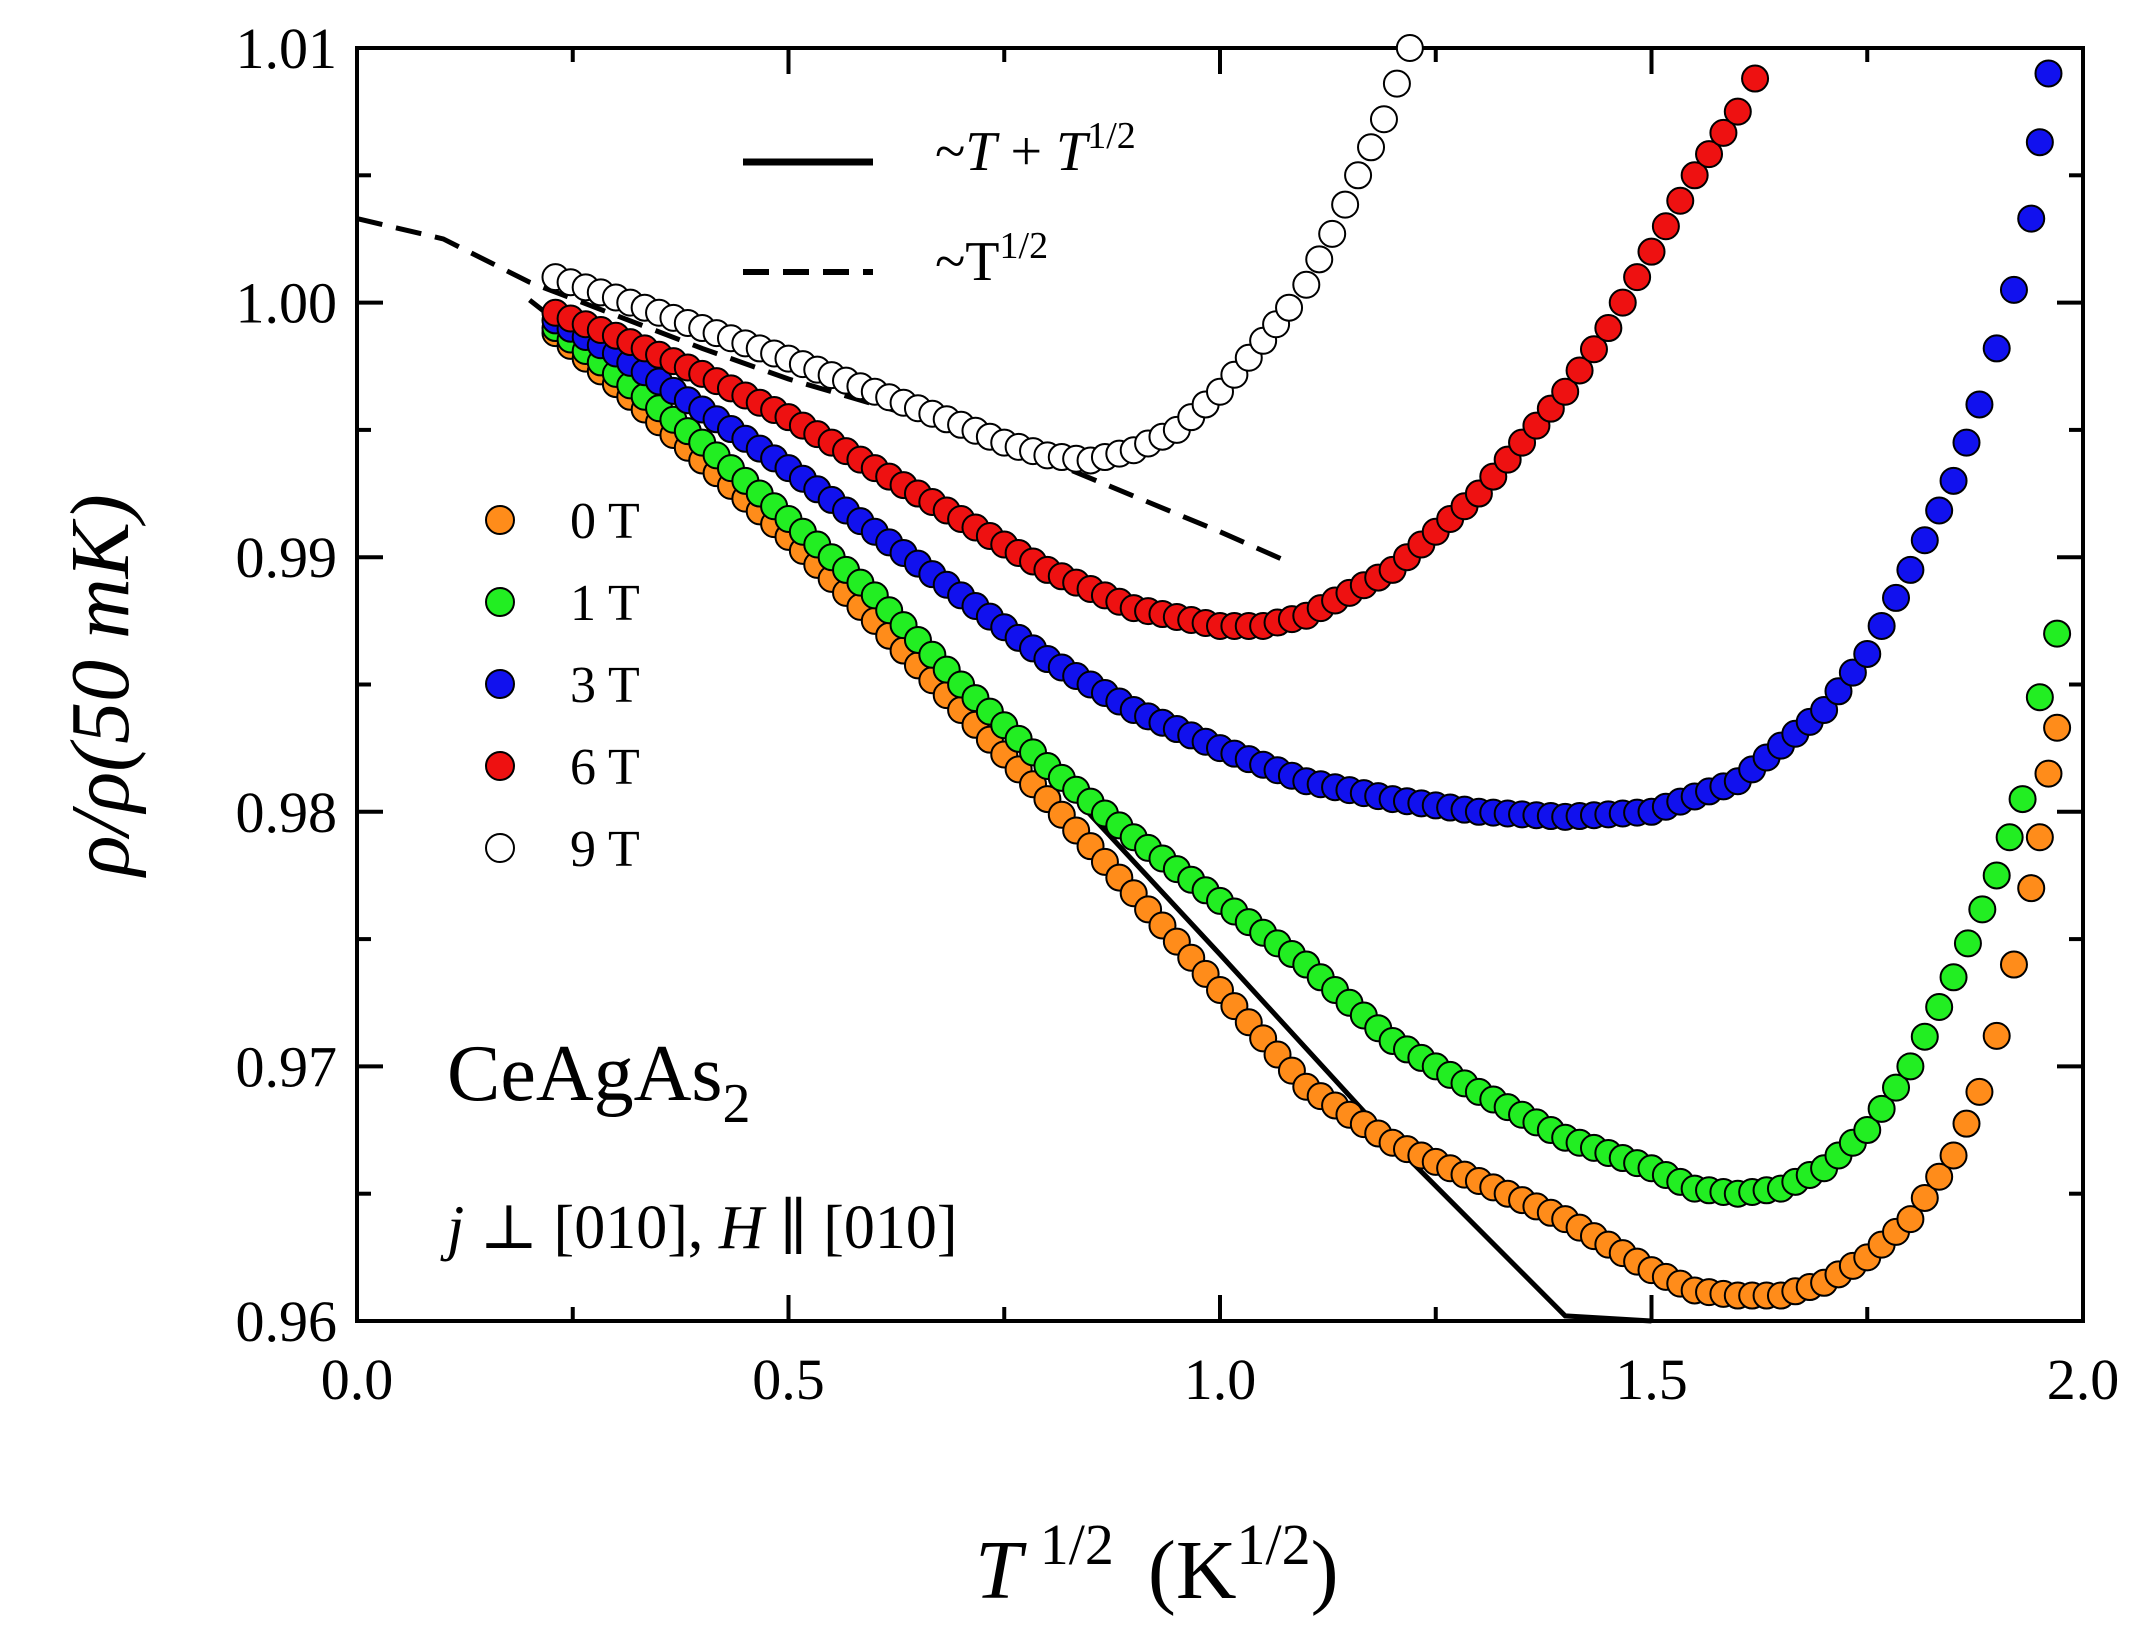 This screenshot has width=2141, height=1633. Describe the element at coordinates (599, 1082) in the screenshot. I see `compound-label: CeAgAs2` at that location.